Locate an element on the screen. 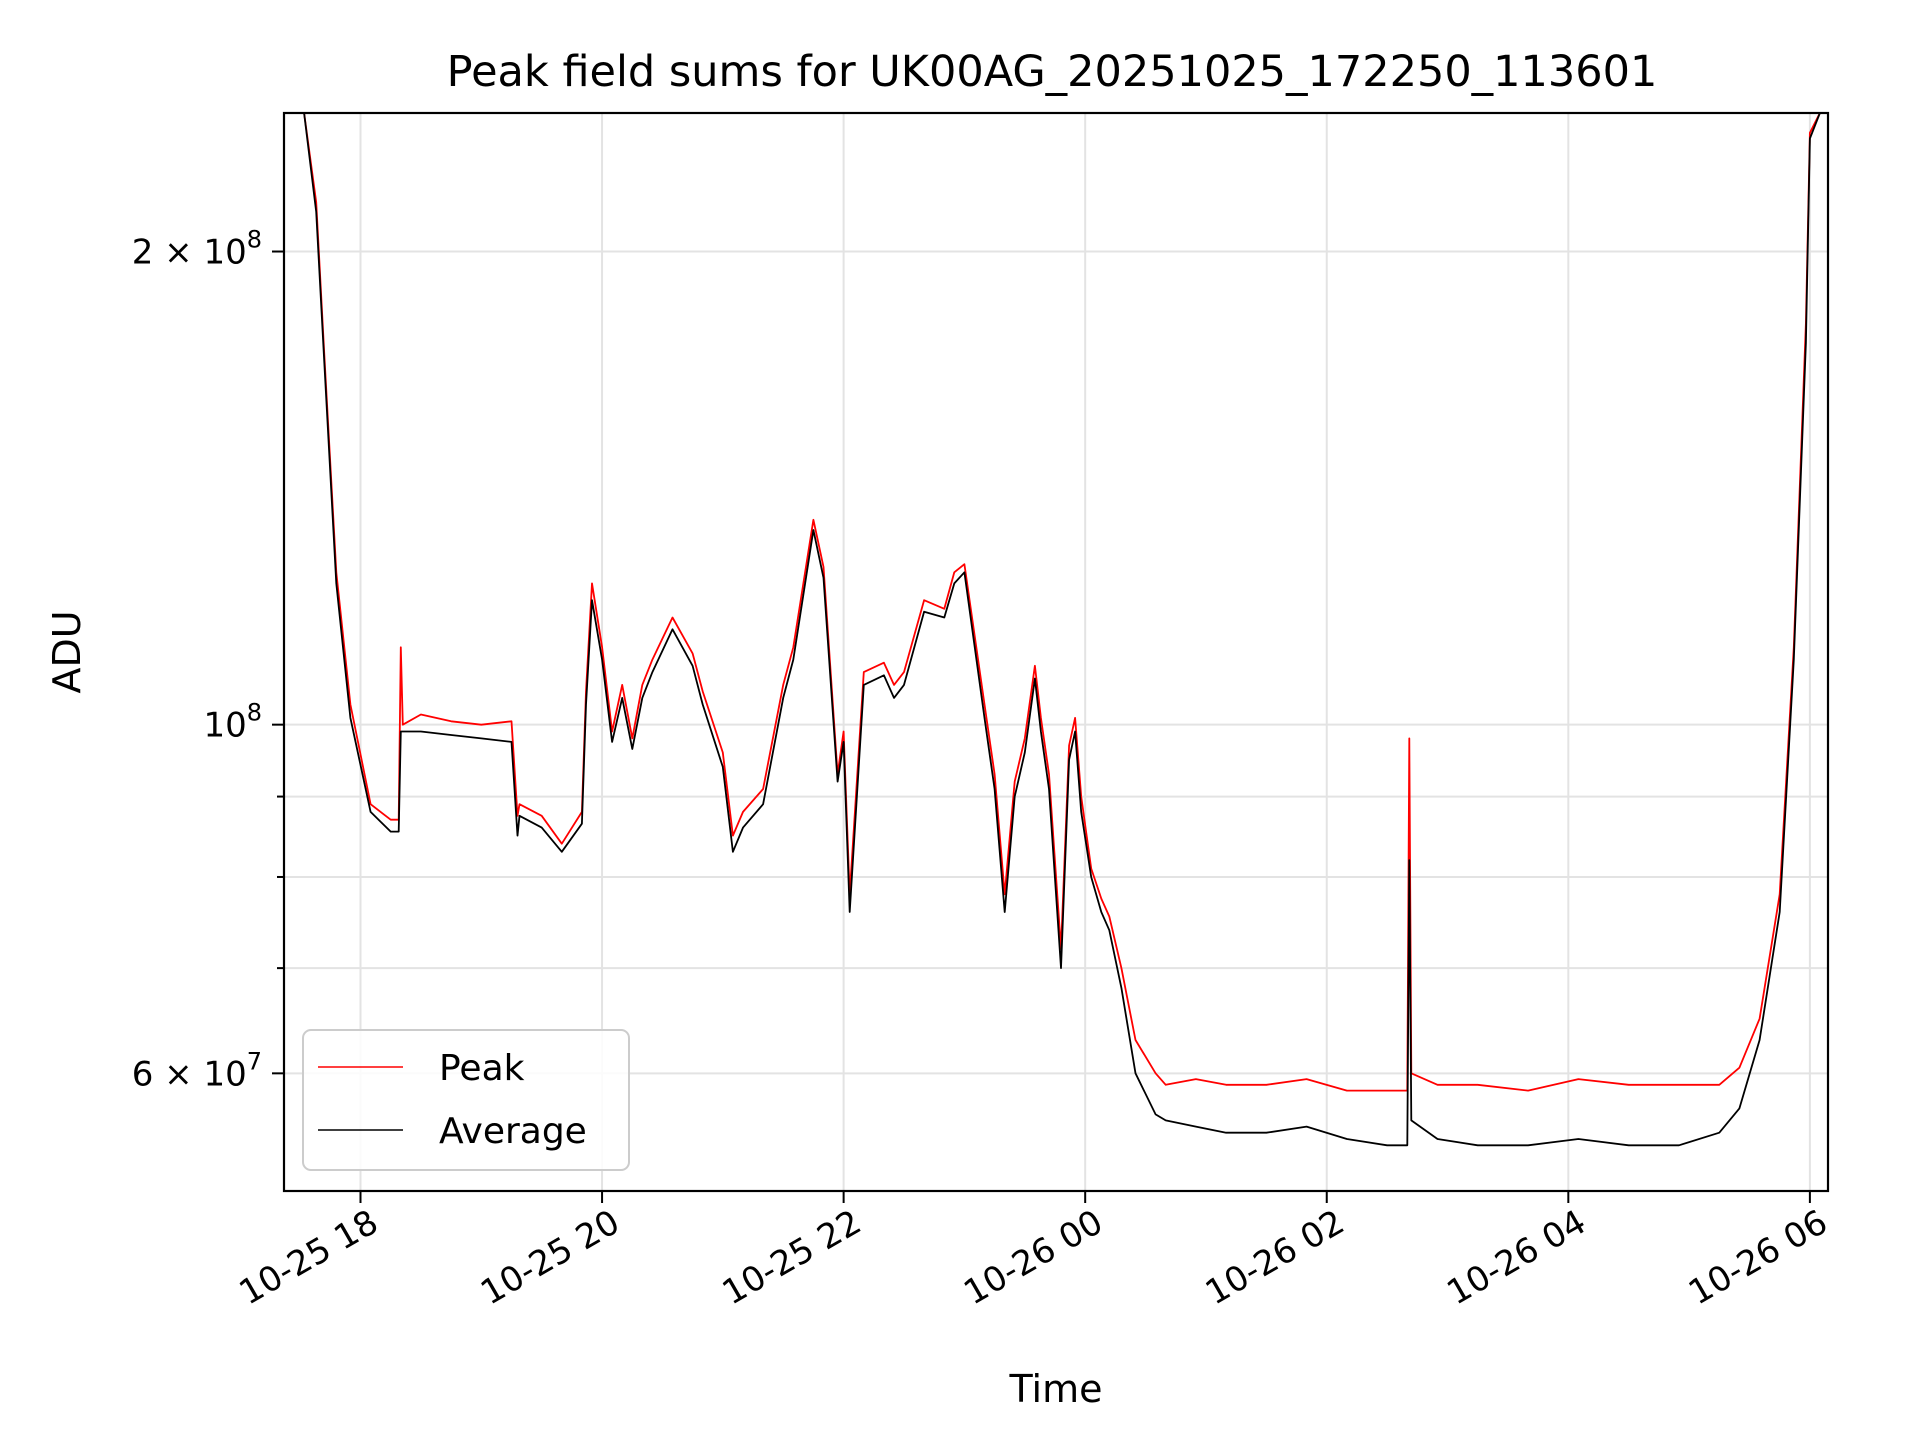  y-tick-label-1: 108 is located at coordinates (232, 722).